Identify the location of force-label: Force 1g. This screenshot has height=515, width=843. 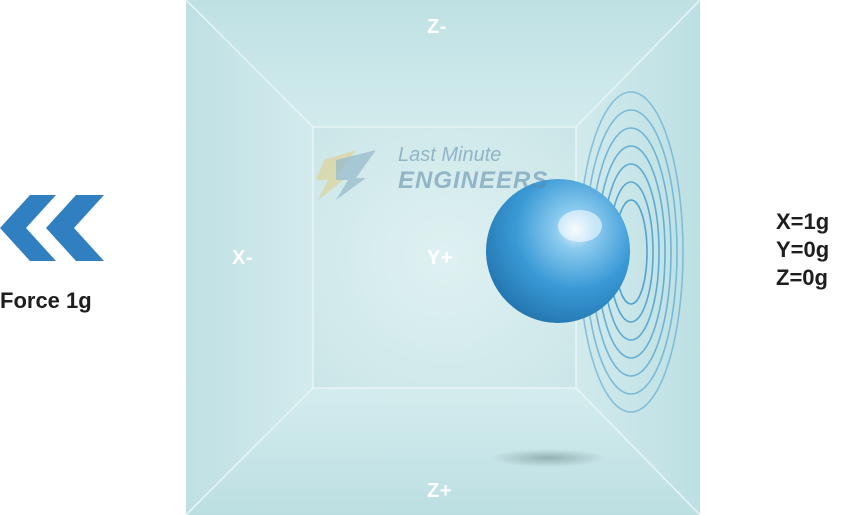
(46, 300).